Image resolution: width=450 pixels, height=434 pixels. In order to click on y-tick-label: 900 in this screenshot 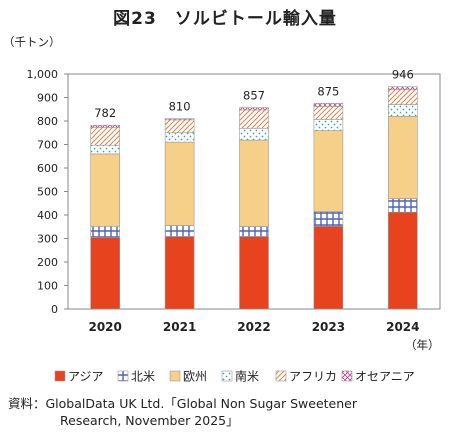, I will do `click(47, 98)`.